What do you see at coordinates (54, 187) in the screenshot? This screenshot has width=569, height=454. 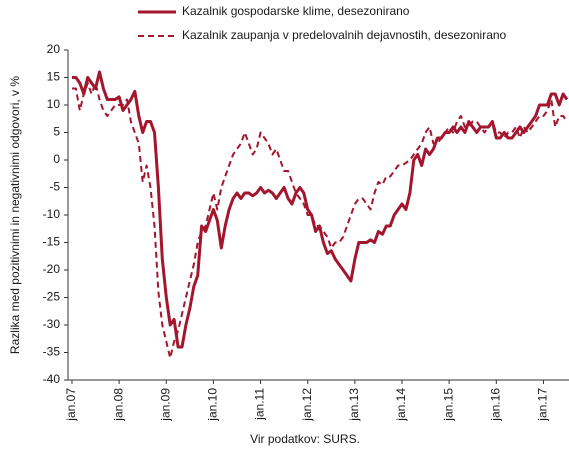 I see `y-tick-label: -5` at bounding box center [54, 187].